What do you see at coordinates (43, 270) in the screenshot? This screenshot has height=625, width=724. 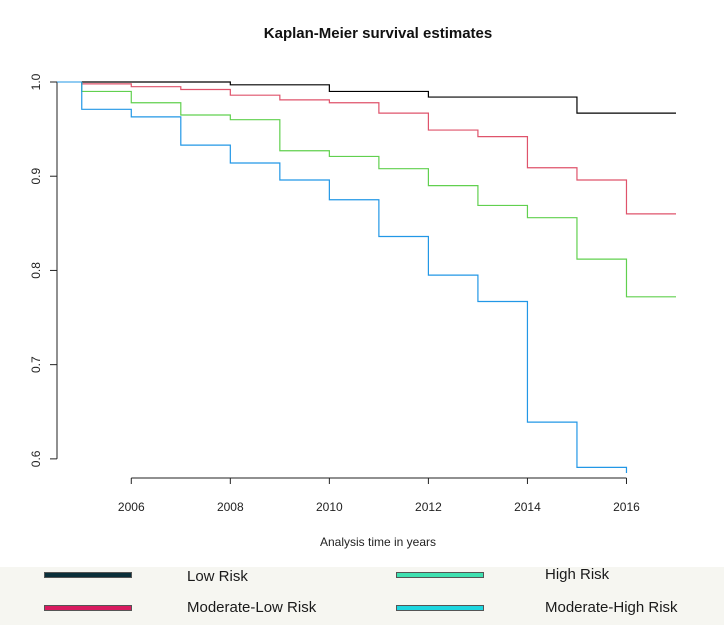 I see `y-axis: 0.6 0.7 0.8 0.9 1.0` at bounding box center [43, 270].